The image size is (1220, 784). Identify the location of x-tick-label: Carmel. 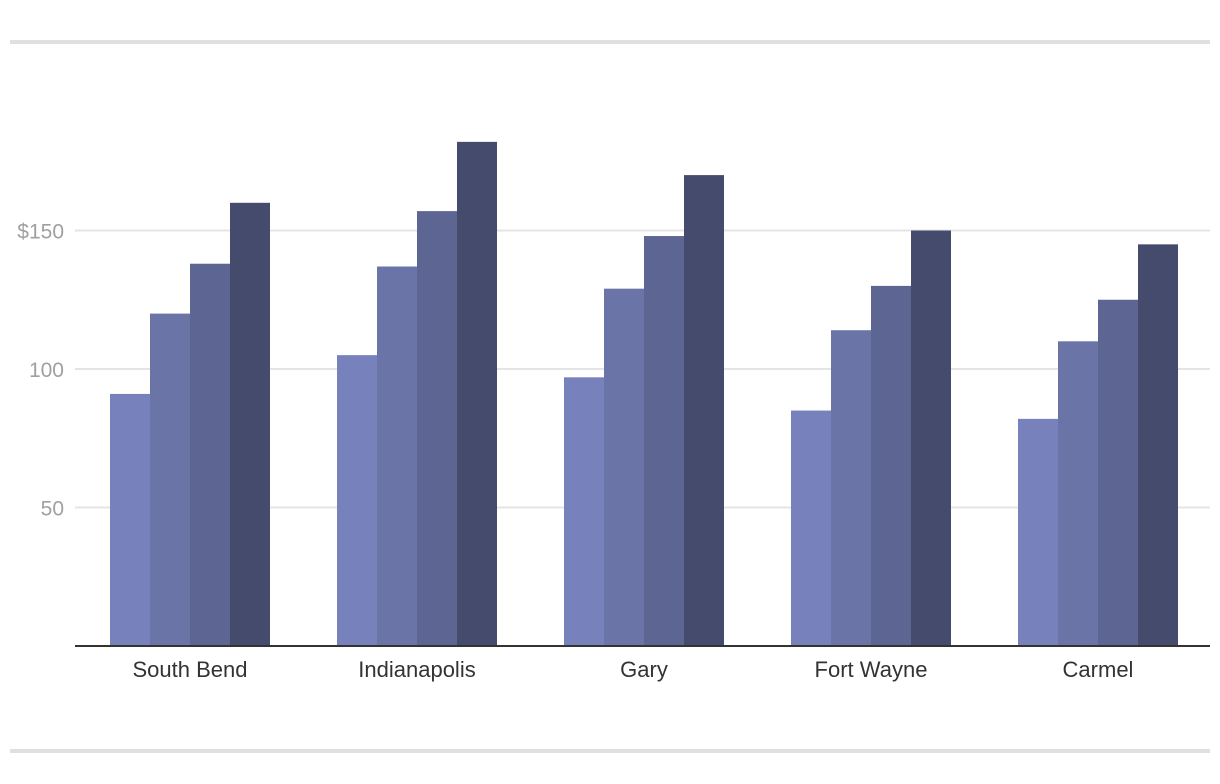
(1098, 669).